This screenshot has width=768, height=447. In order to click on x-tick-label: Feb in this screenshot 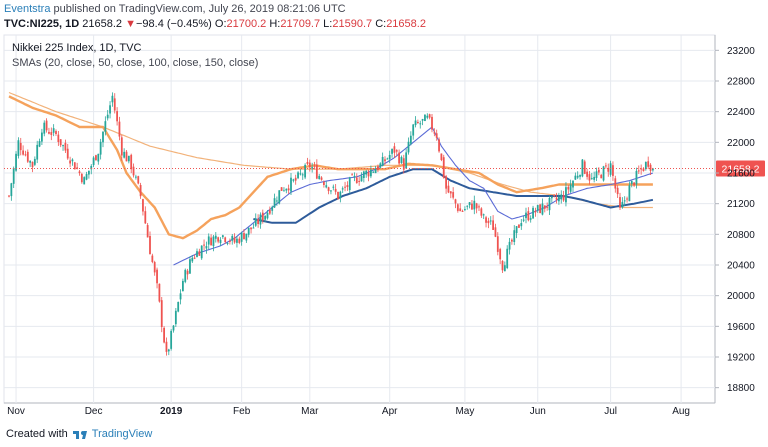, I will do `click(242, 411)`.